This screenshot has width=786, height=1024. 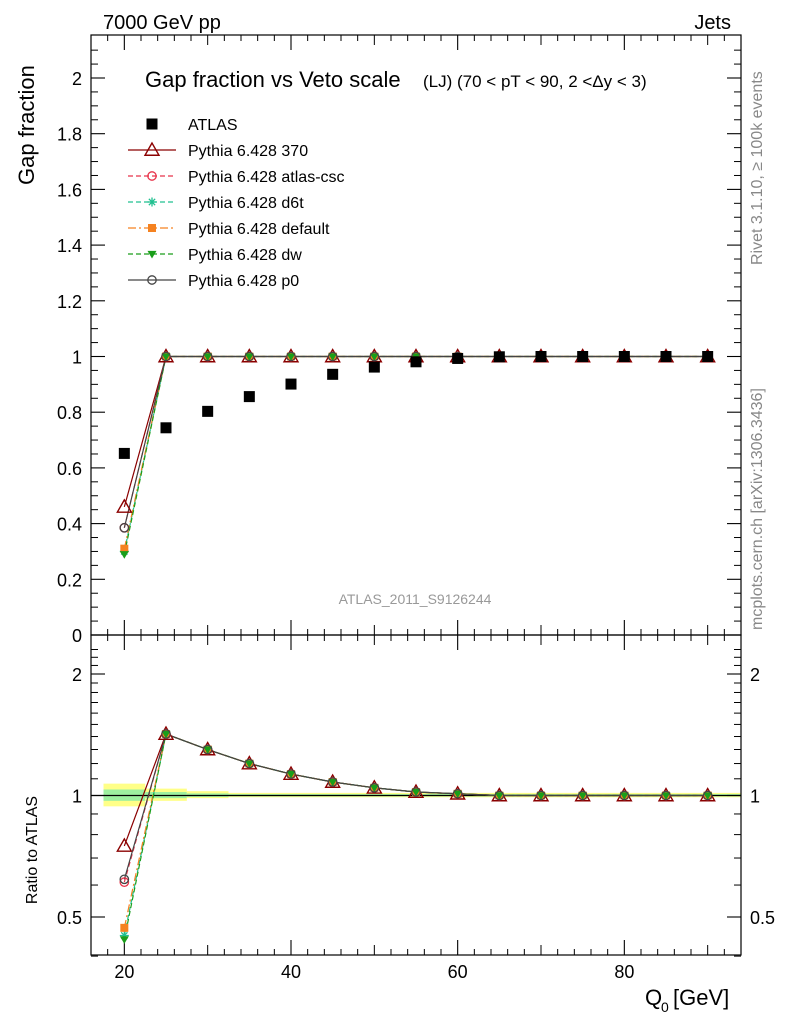 I want to click on legend-item: Pythia 6.428 default, so click(x=229, y=229).